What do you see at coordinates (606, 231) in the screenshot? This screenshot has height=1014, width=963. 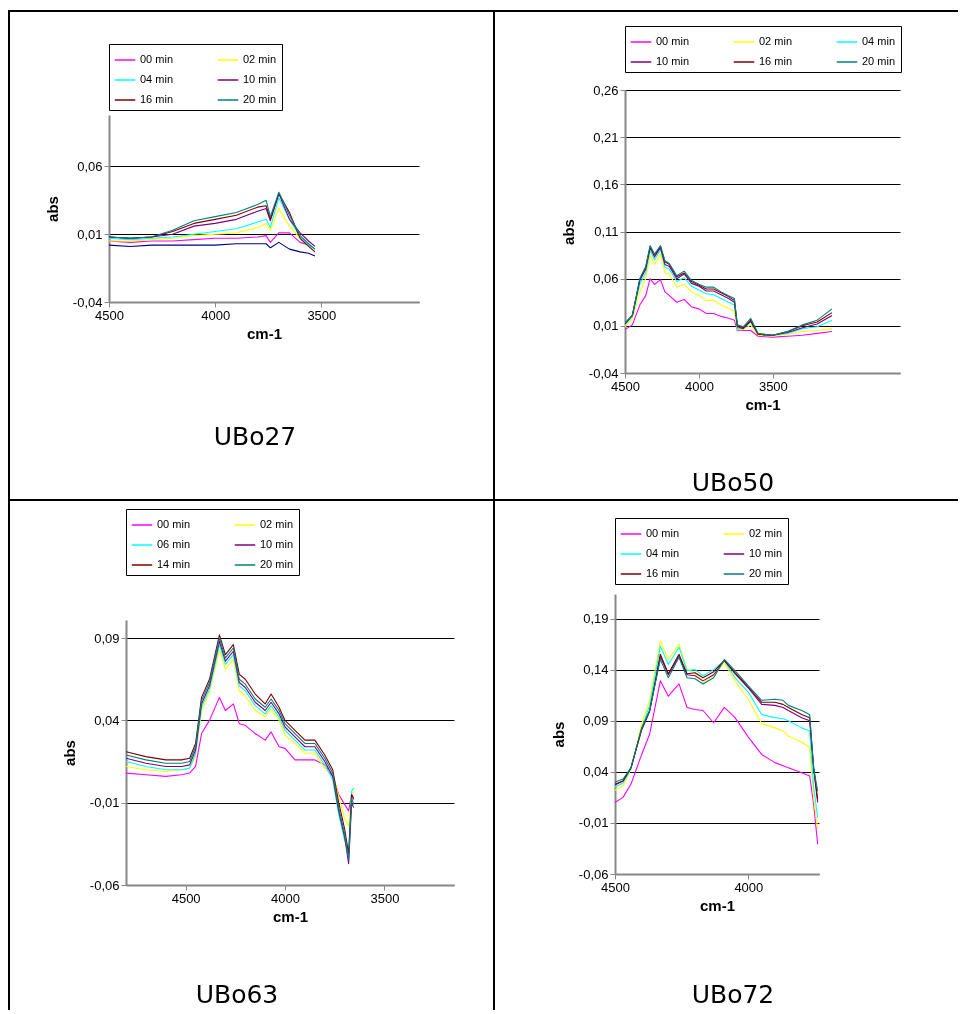 I see `y-tick-label: 0,11` at bounding box center [606, 231].